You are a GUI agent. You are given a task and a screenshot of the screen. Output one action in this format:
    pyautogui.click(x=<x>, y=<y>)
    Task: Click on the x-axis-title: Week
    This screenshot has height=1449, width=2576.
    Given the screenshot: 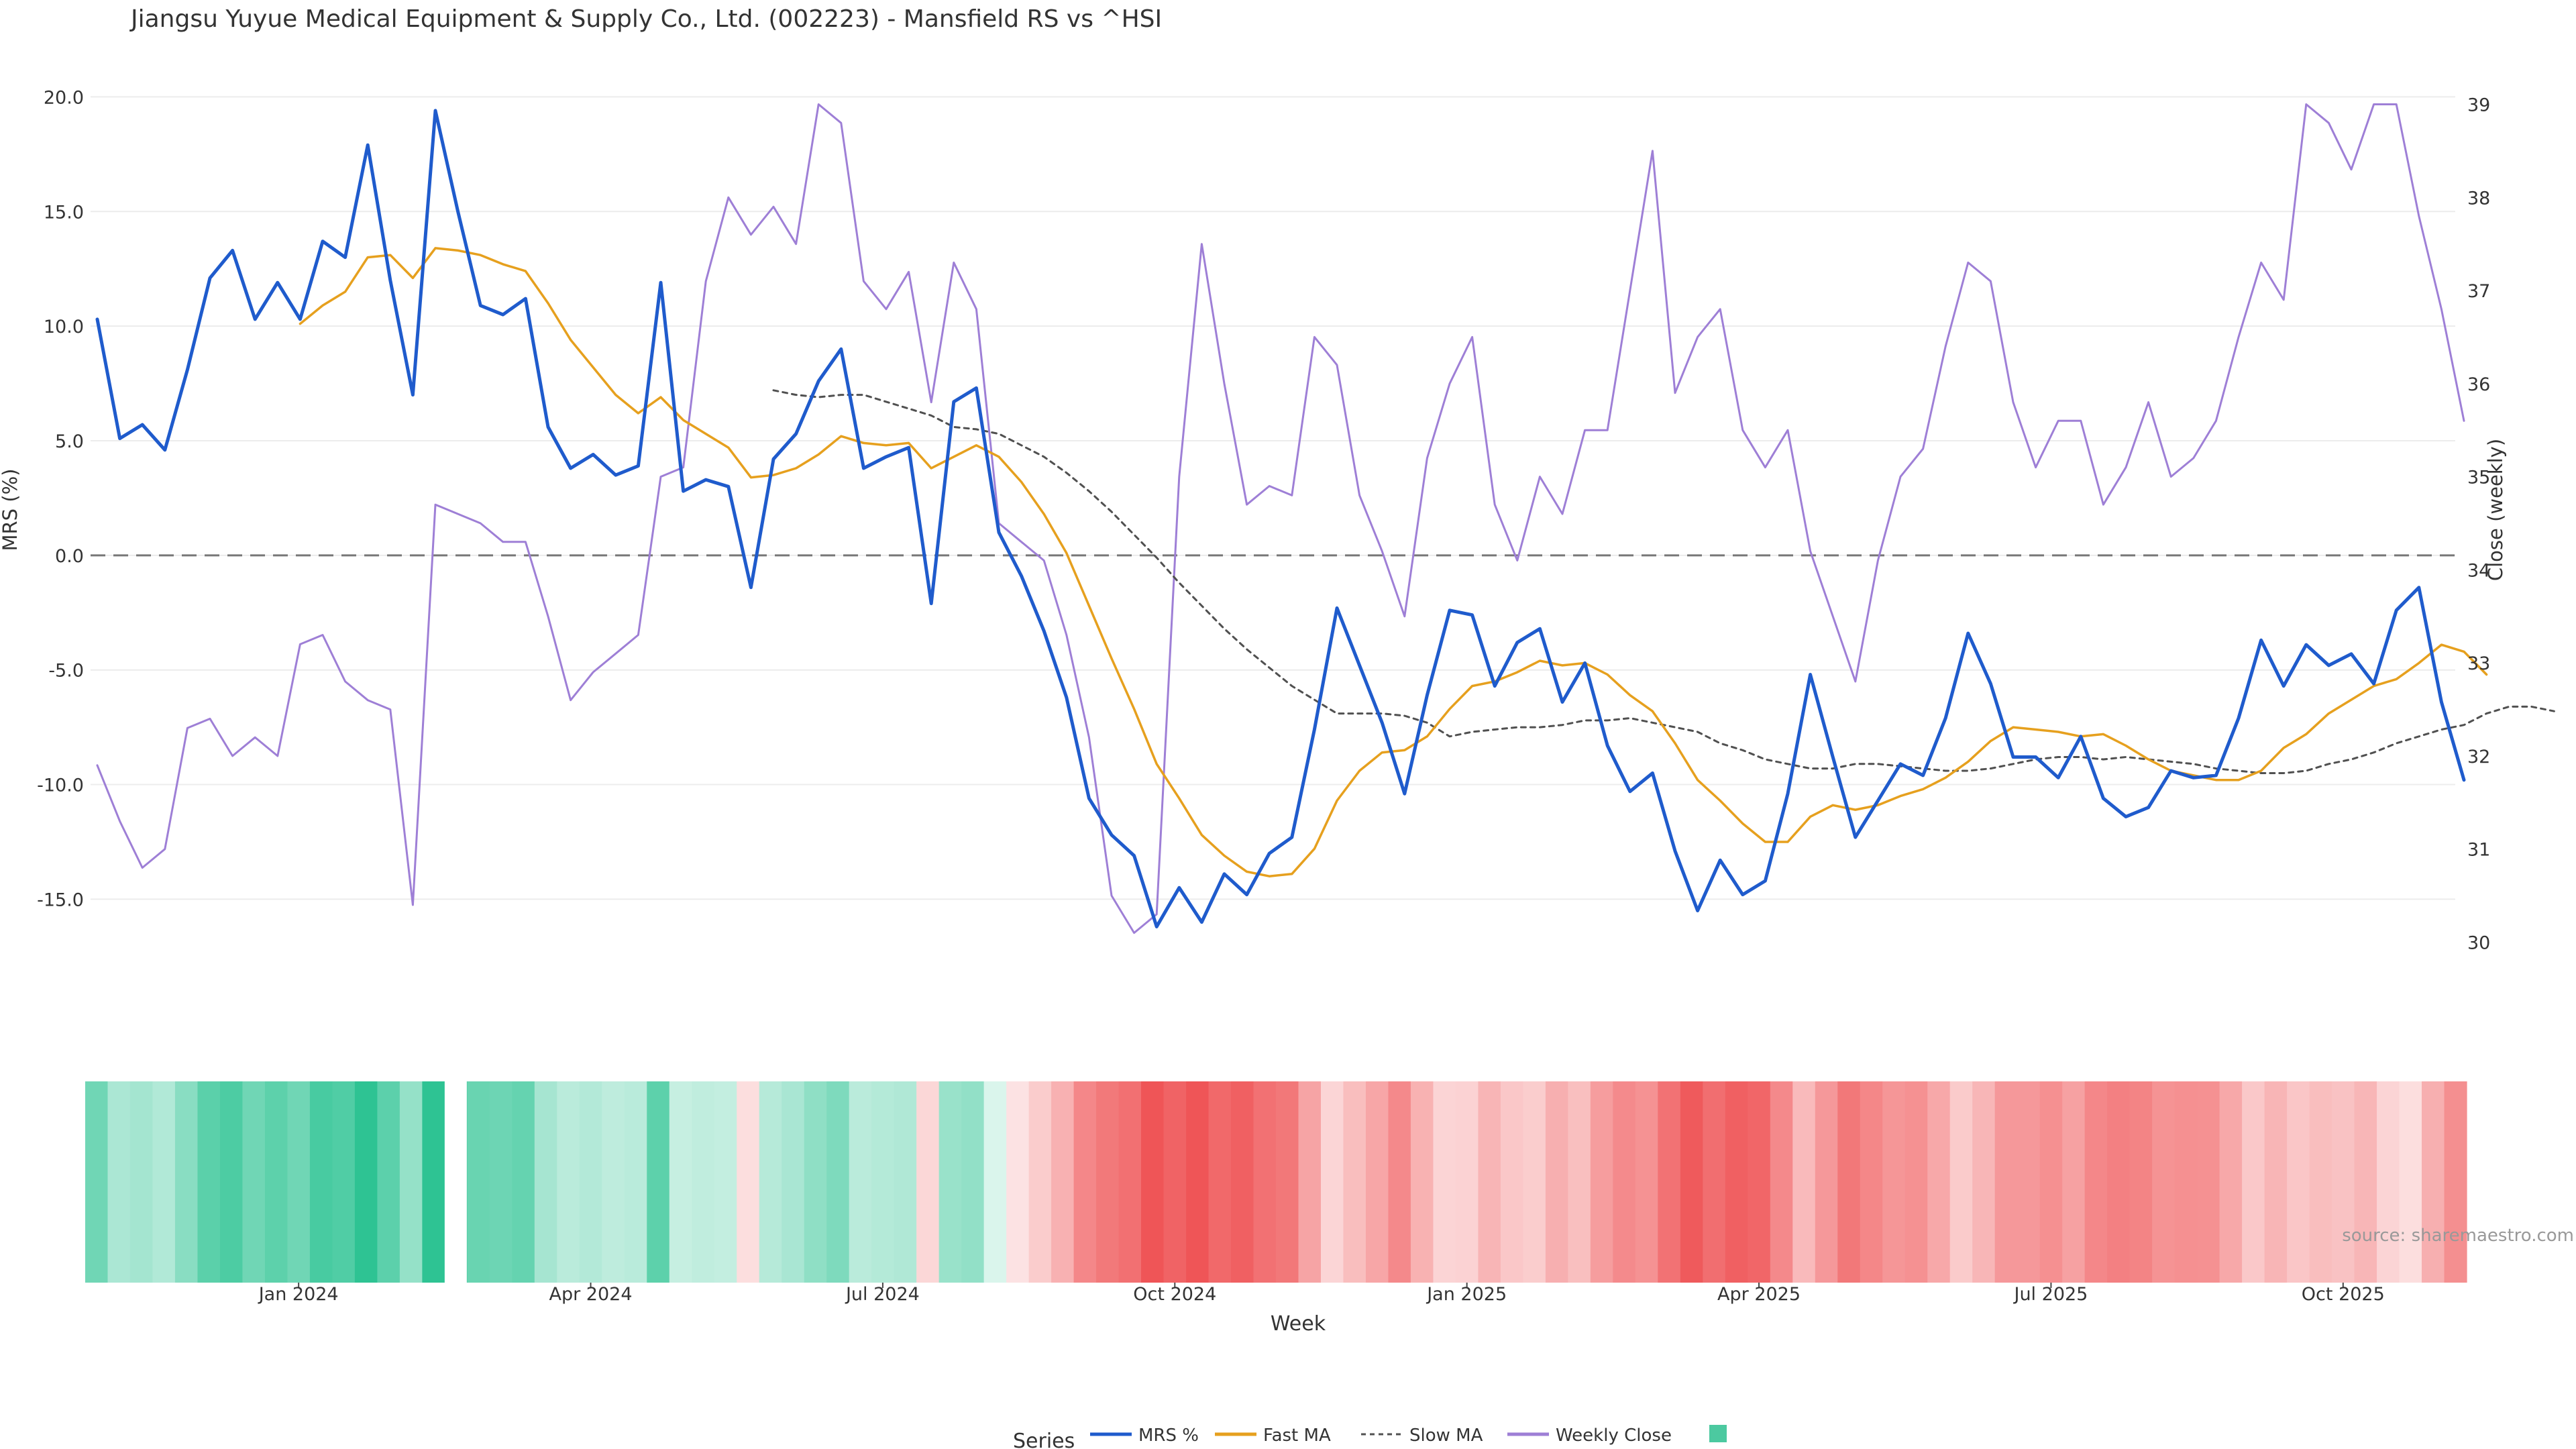 What is the action you would take?
    pyautogui.click(x=1298, y=1324)
    